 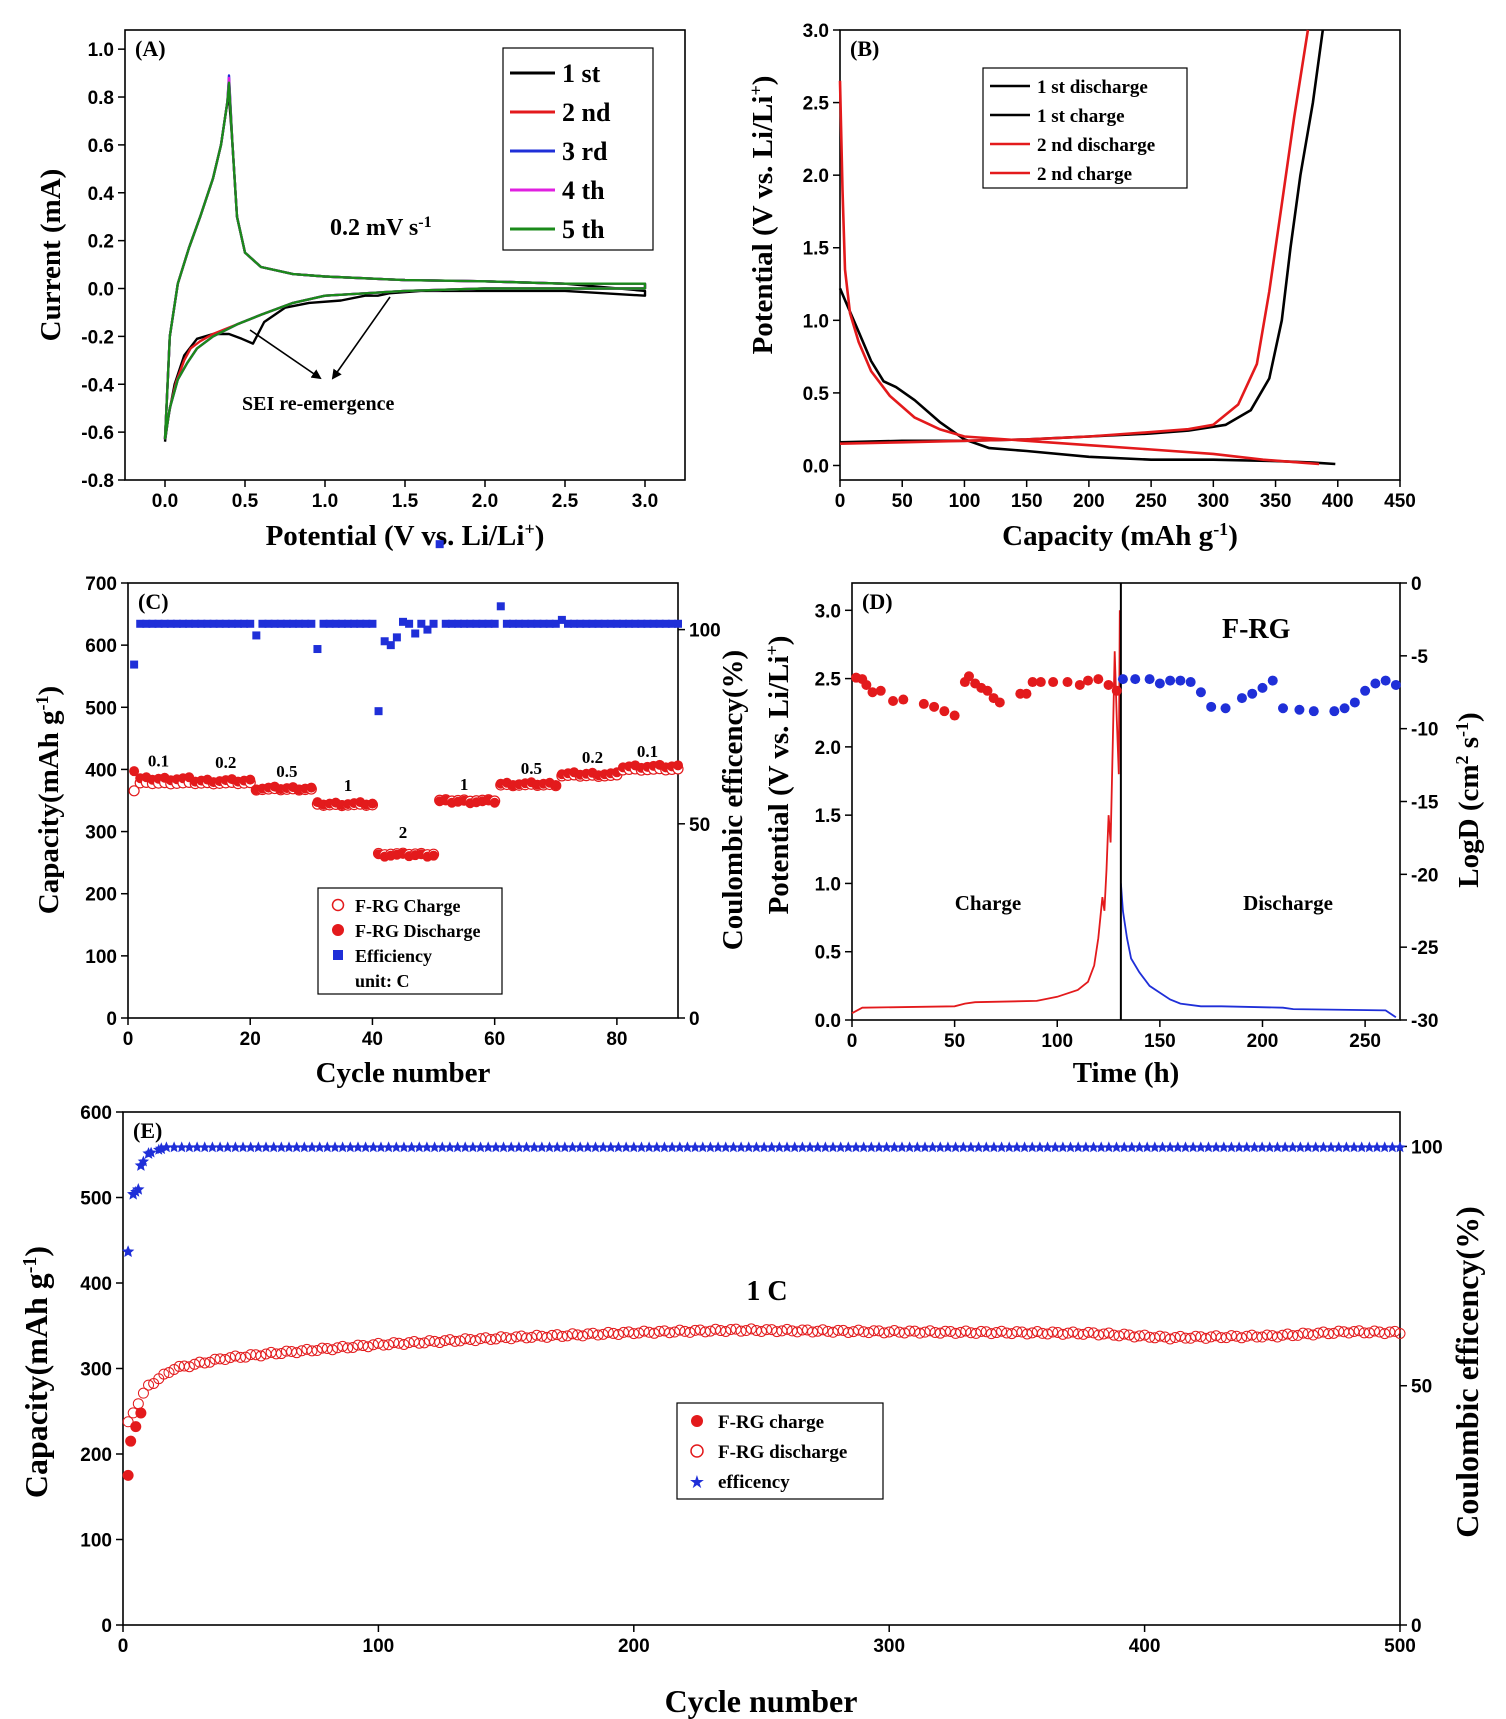 I want to click on panel-e-y-title-left: Capacity(mAh g-1), so click(x=36, y=1372).